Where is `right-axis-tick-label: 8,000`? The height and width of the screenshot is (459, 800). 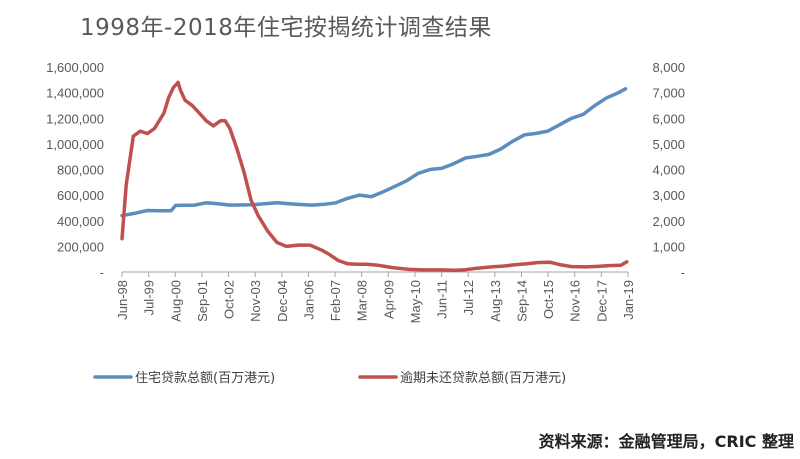 right-axis-tick-label: 8,000 is located at coordinates (668, 67).